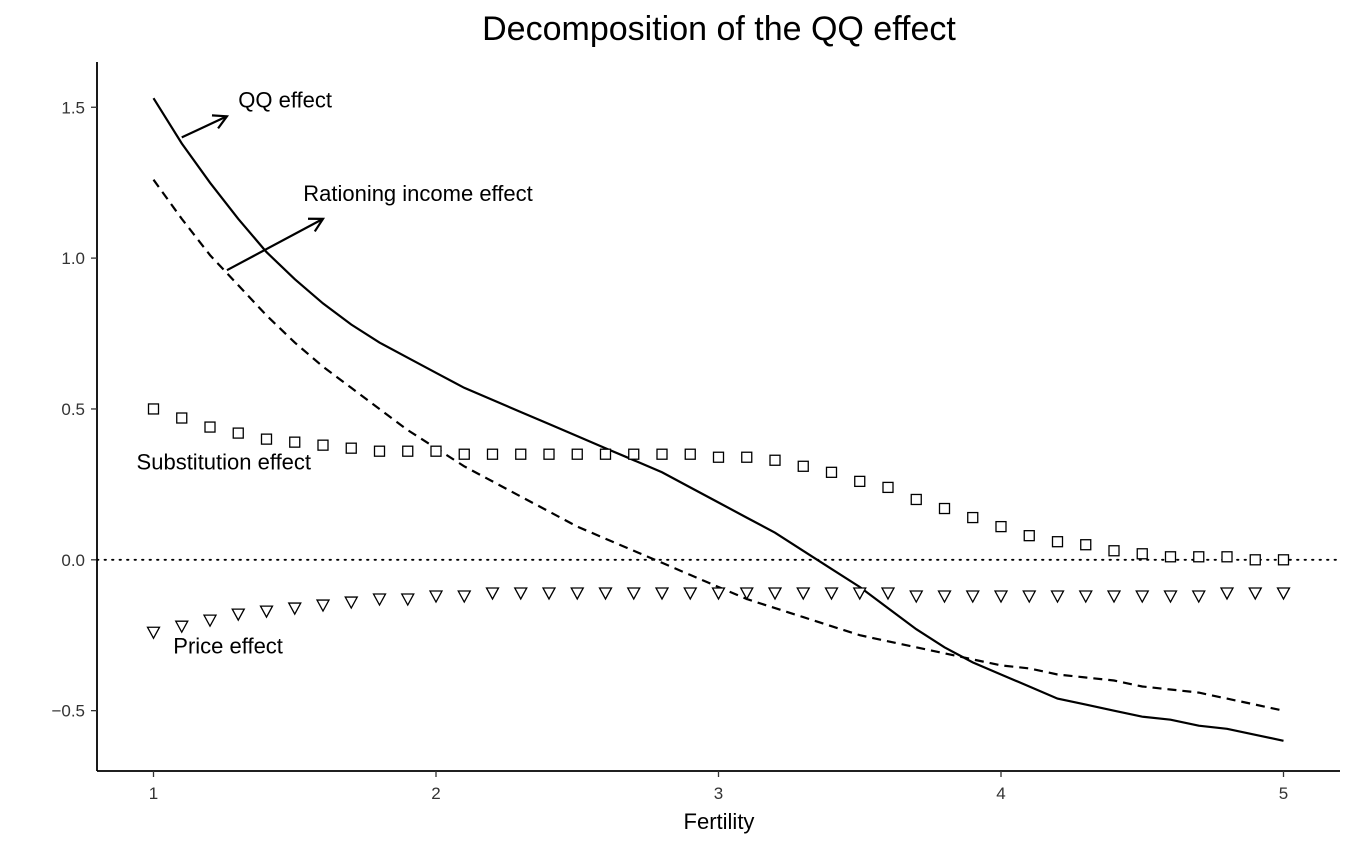 This screenshot has width=1355, height=847. Describe the element at coordinates (220, 122) in the screenshot. I see `qq-arrow-head` at that location.